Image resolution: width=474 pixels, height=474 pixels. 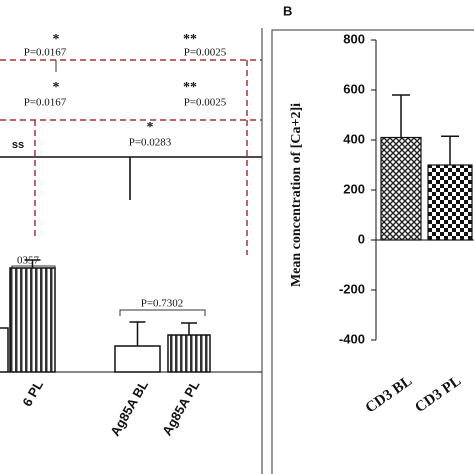 What do you see at coordinates (287, 10) in the screenshot?
I see `panel-label: B` at bounding box center [287, 10].